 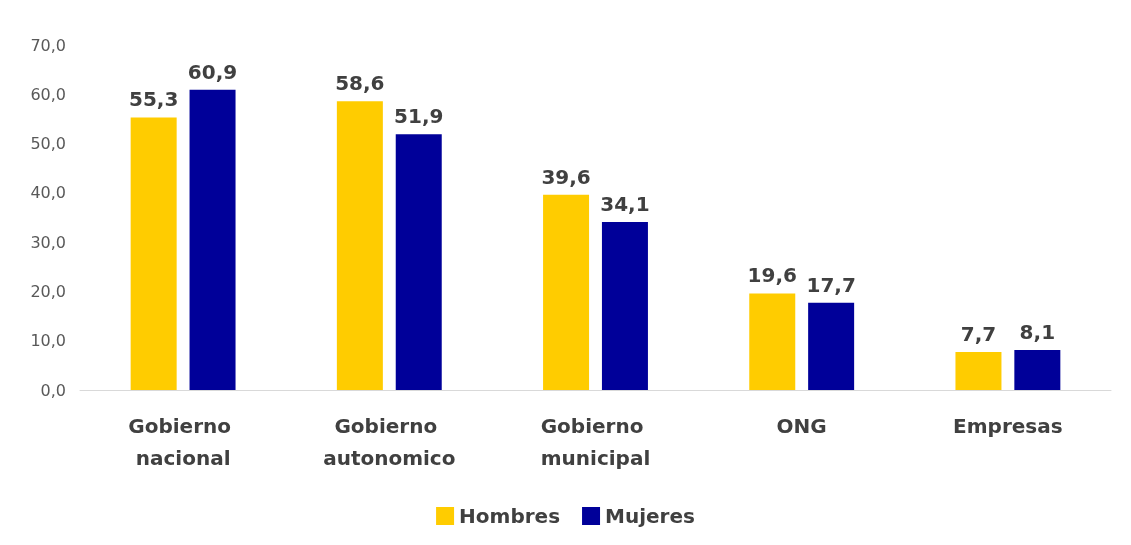 I want to click on x-tick-label: ONG, so click(x=801, y=426).